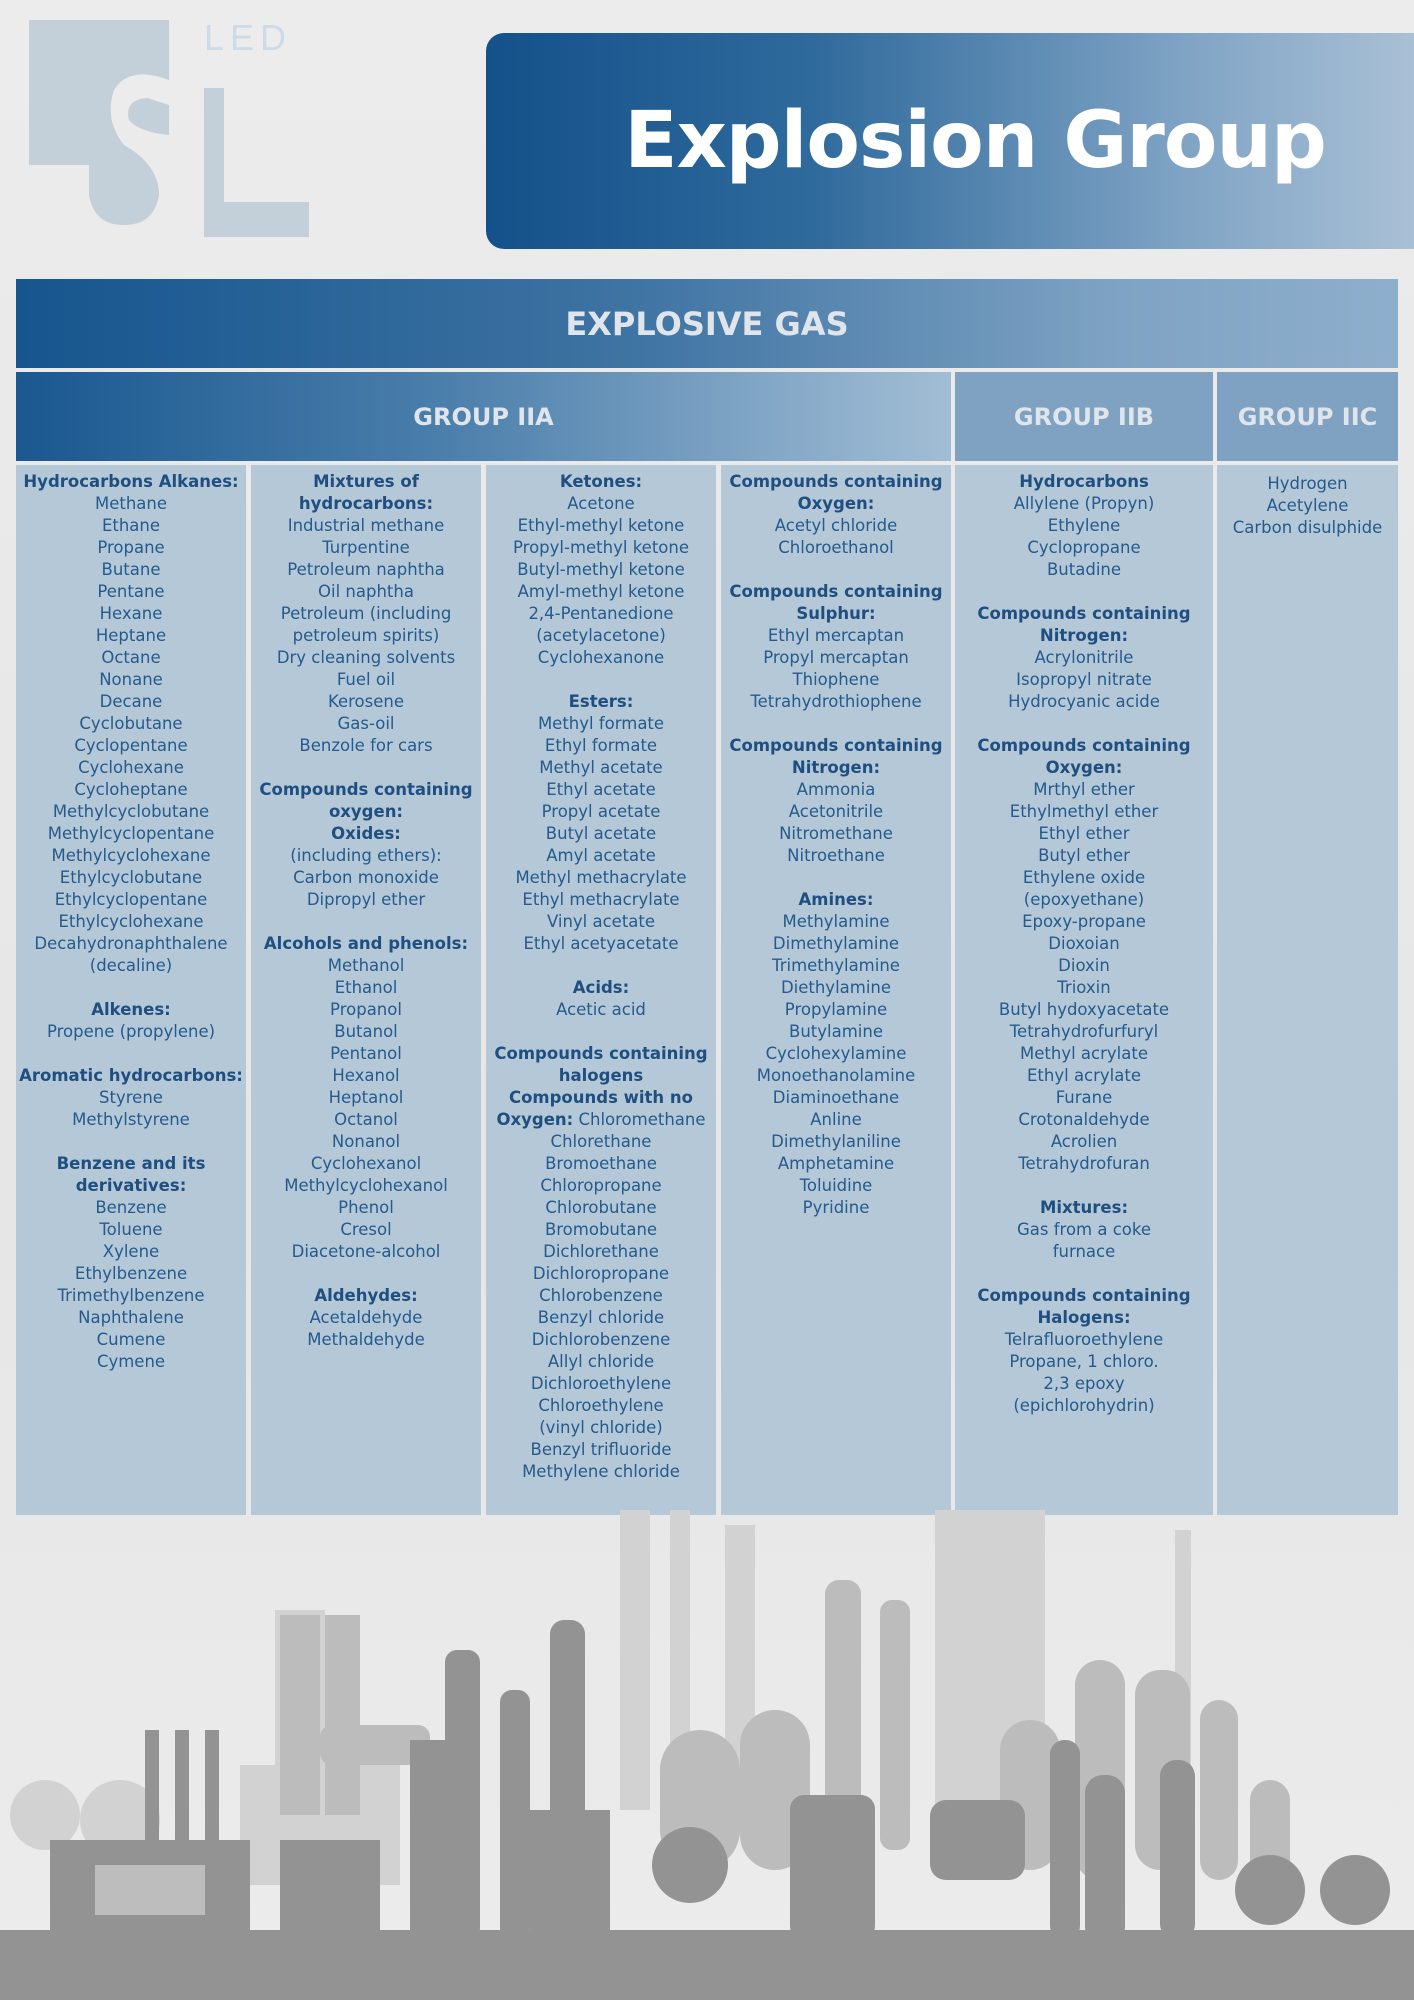 The image size is (1414, 2000). Describe the element at coordinates (131, 1229) in the screenshot. I see `item-text: Toluene` at that location.